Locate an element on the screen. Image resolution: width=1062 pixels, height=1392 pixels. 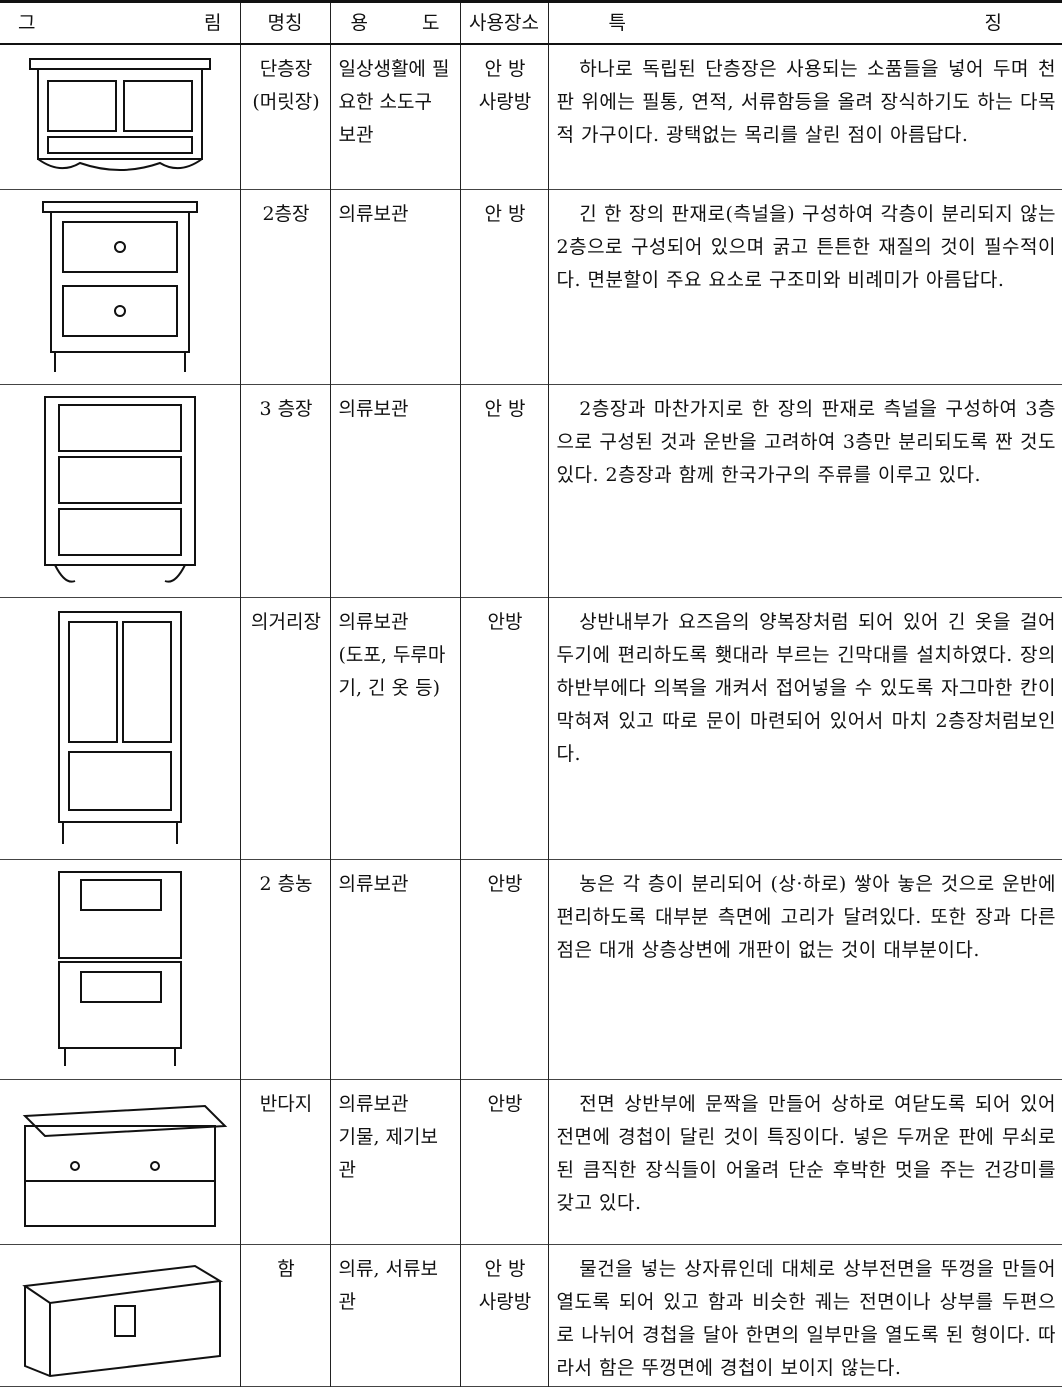
header-row: 그 림 명칭 용 도 사용장소 특 징 is located at coordinates (531, 22).